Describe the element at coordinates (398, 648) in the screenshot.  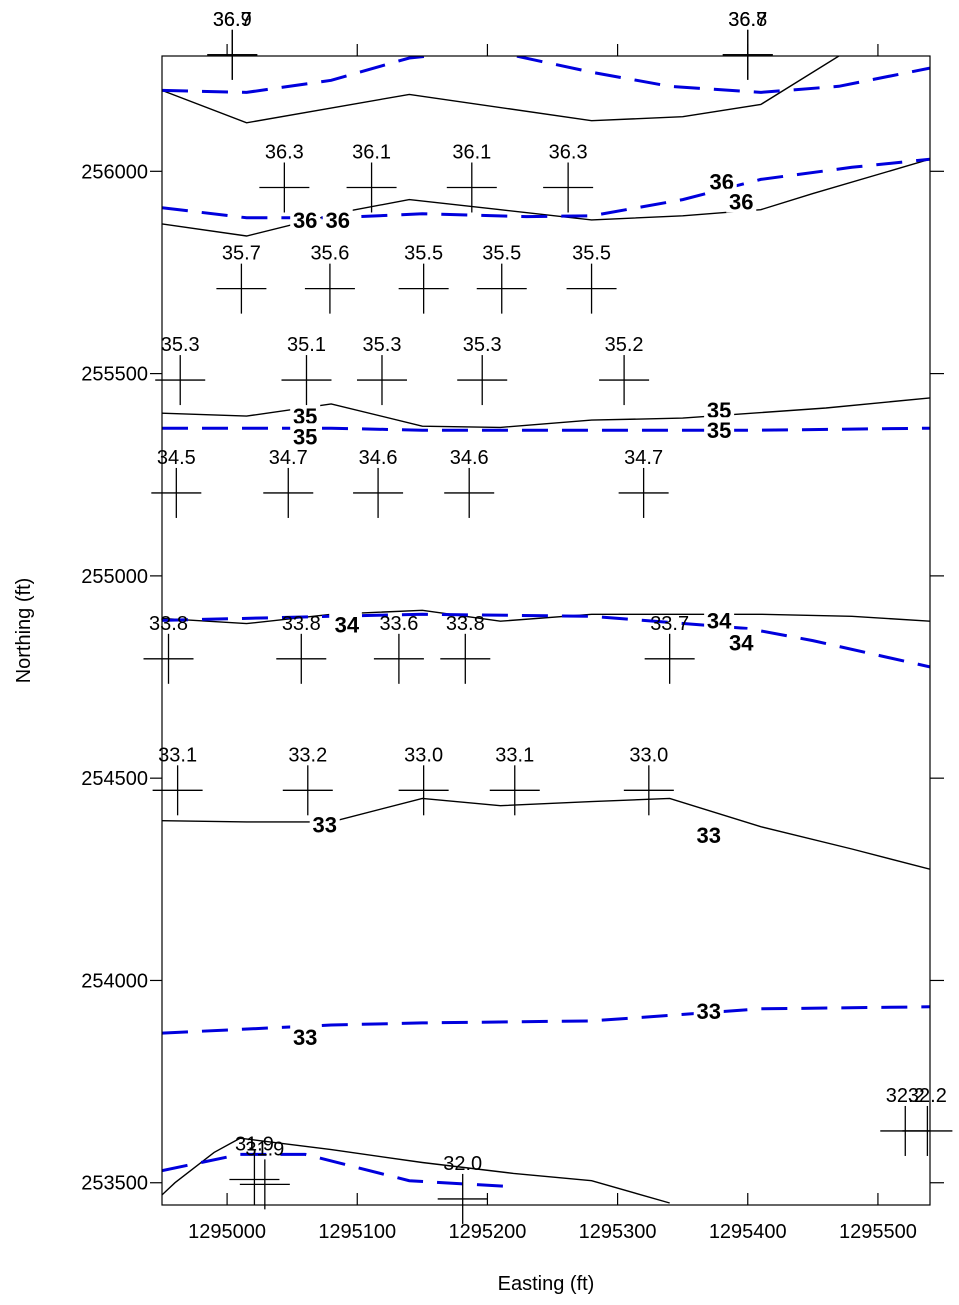
I see `sample-point: 33.6` at that location.